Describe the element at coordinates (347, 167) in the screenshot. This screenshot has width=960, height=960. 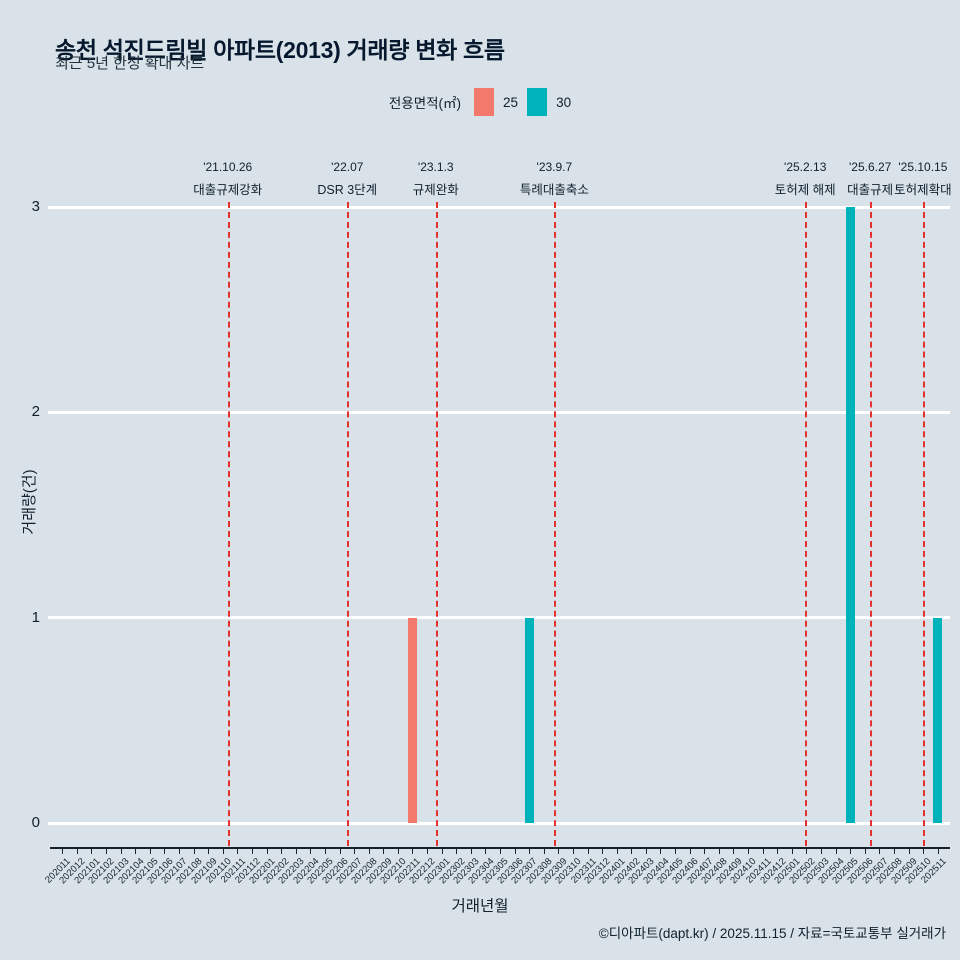
I see `event-date-label: '22.07` at that location.